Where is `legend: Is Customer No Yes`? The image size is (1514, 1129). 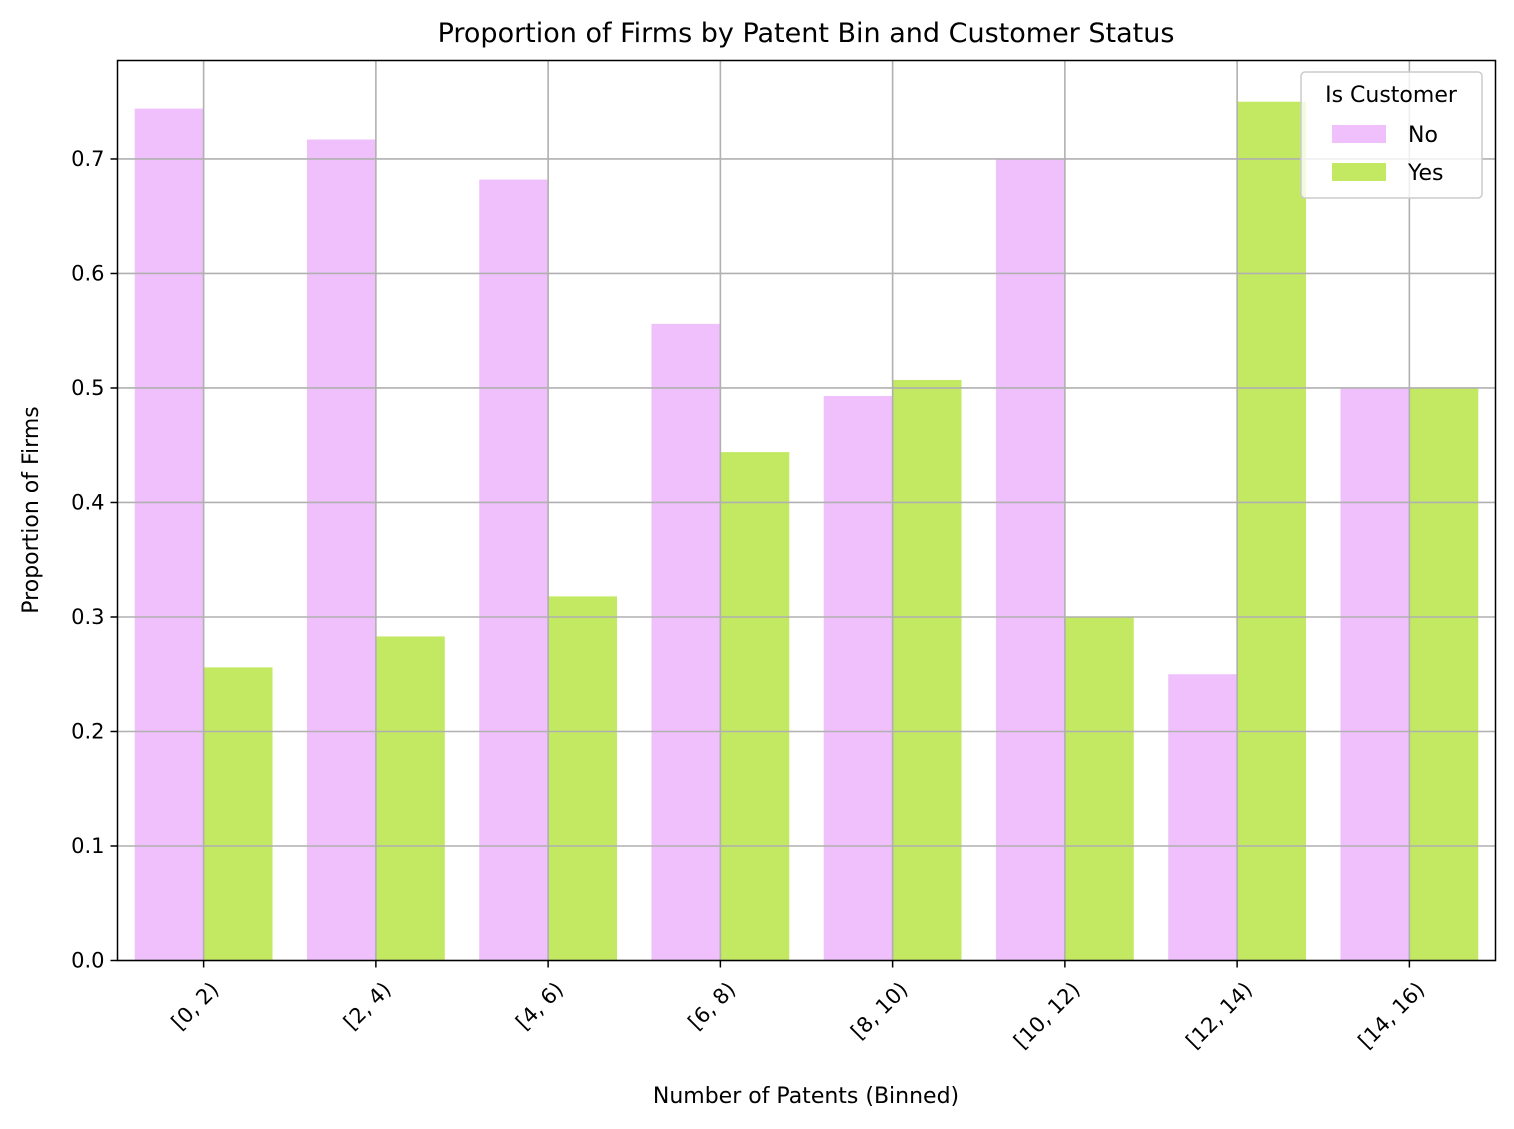 legend: Is Customer No Yes is located at coordinates (1391, 135).